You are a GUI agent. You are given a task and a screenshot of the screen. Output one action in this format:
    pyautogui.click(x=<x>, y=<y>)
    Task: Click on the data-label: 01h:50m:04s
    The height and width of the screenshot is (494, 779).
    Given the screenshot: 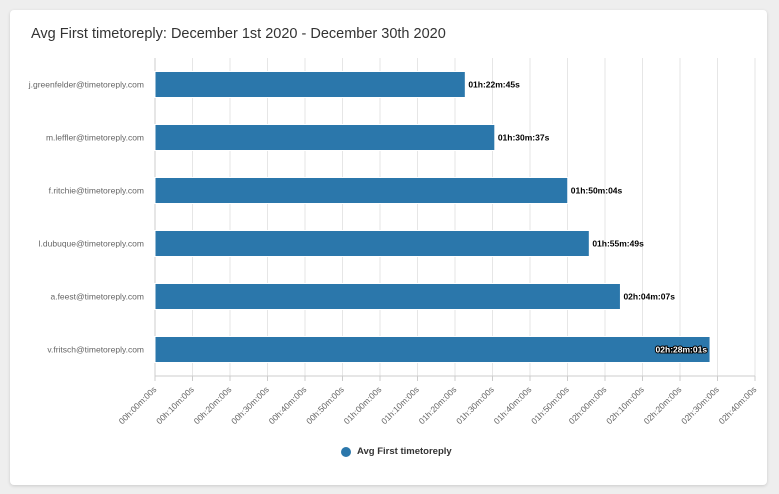 What is the action you would take?
    pyautogui.click(x=597, y=191)
    